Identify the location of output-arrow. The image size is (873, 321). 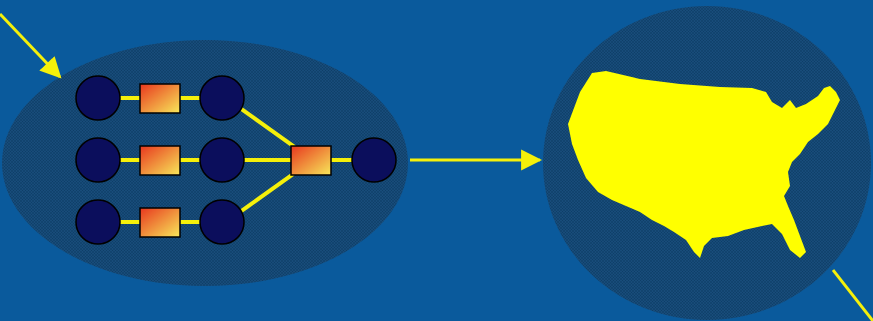
(852, 295).